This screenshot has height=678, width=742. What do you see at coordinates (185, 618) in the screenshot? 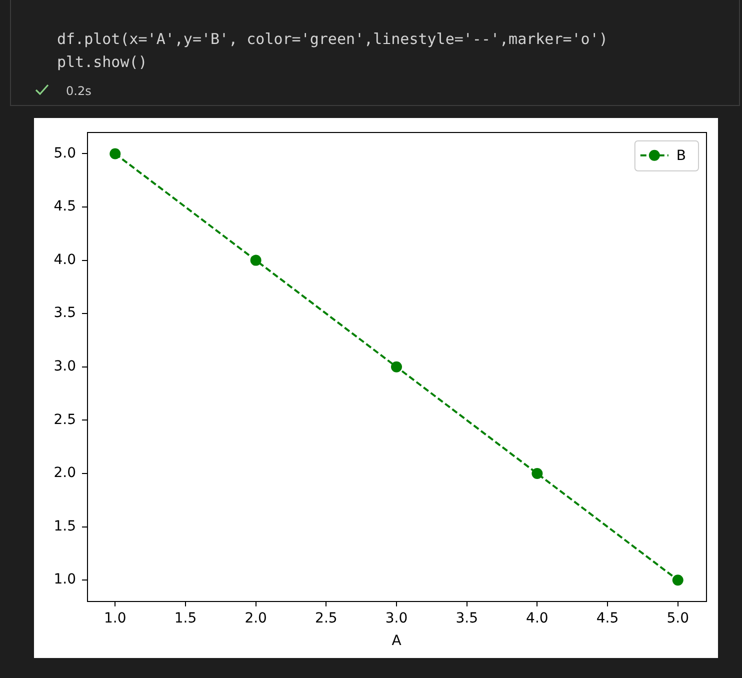
I see `x-tick-label: 1.5` at bounding box center [185, 618].